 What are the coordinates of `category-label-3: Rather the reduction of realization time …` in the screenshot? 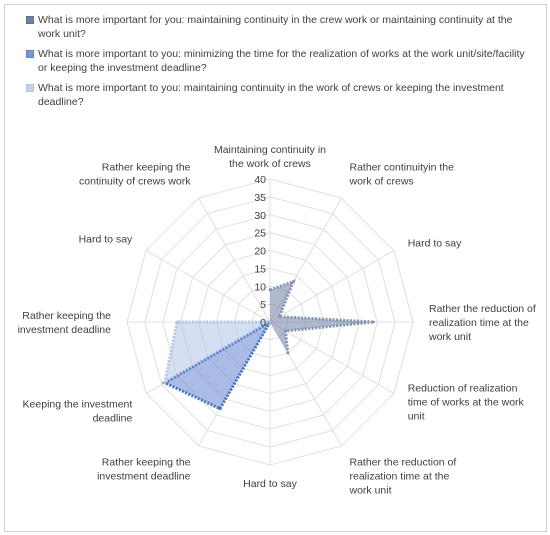 It's located at (482, 323).